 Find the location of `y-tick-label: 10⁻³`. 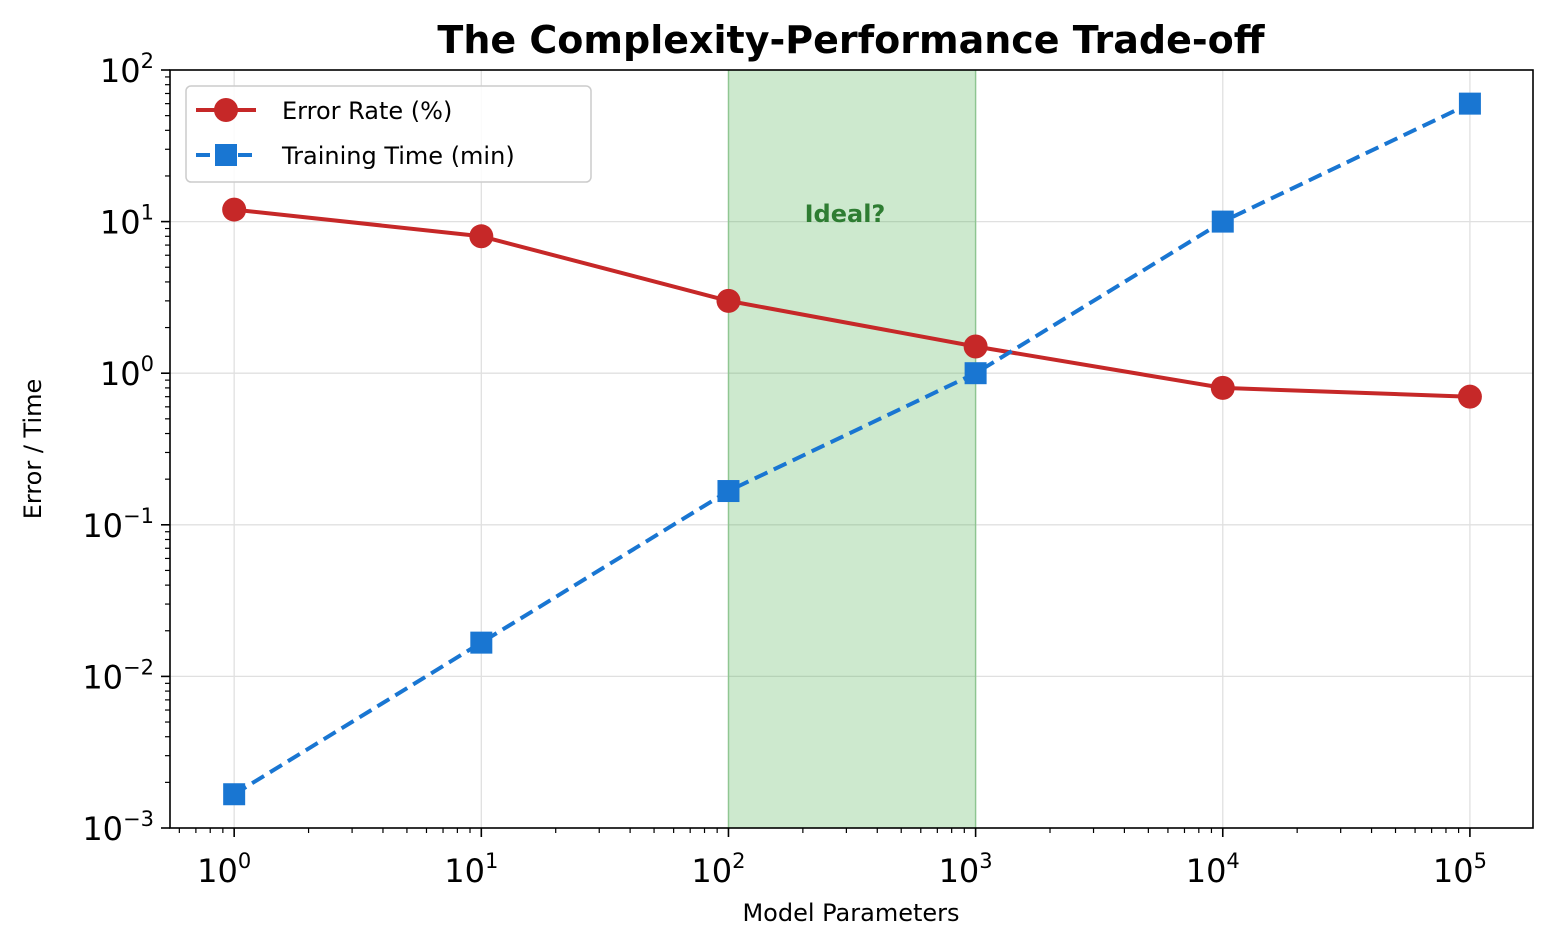

y-tick-label: 10⁻³ is located at coordinates (118, 827).